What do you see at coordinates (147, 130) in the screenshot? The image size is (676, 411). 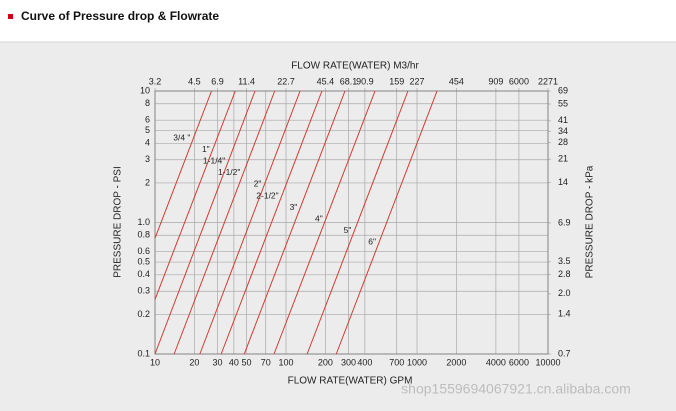 I see `y-tick-label: 5` at bounding box center [147, 130].